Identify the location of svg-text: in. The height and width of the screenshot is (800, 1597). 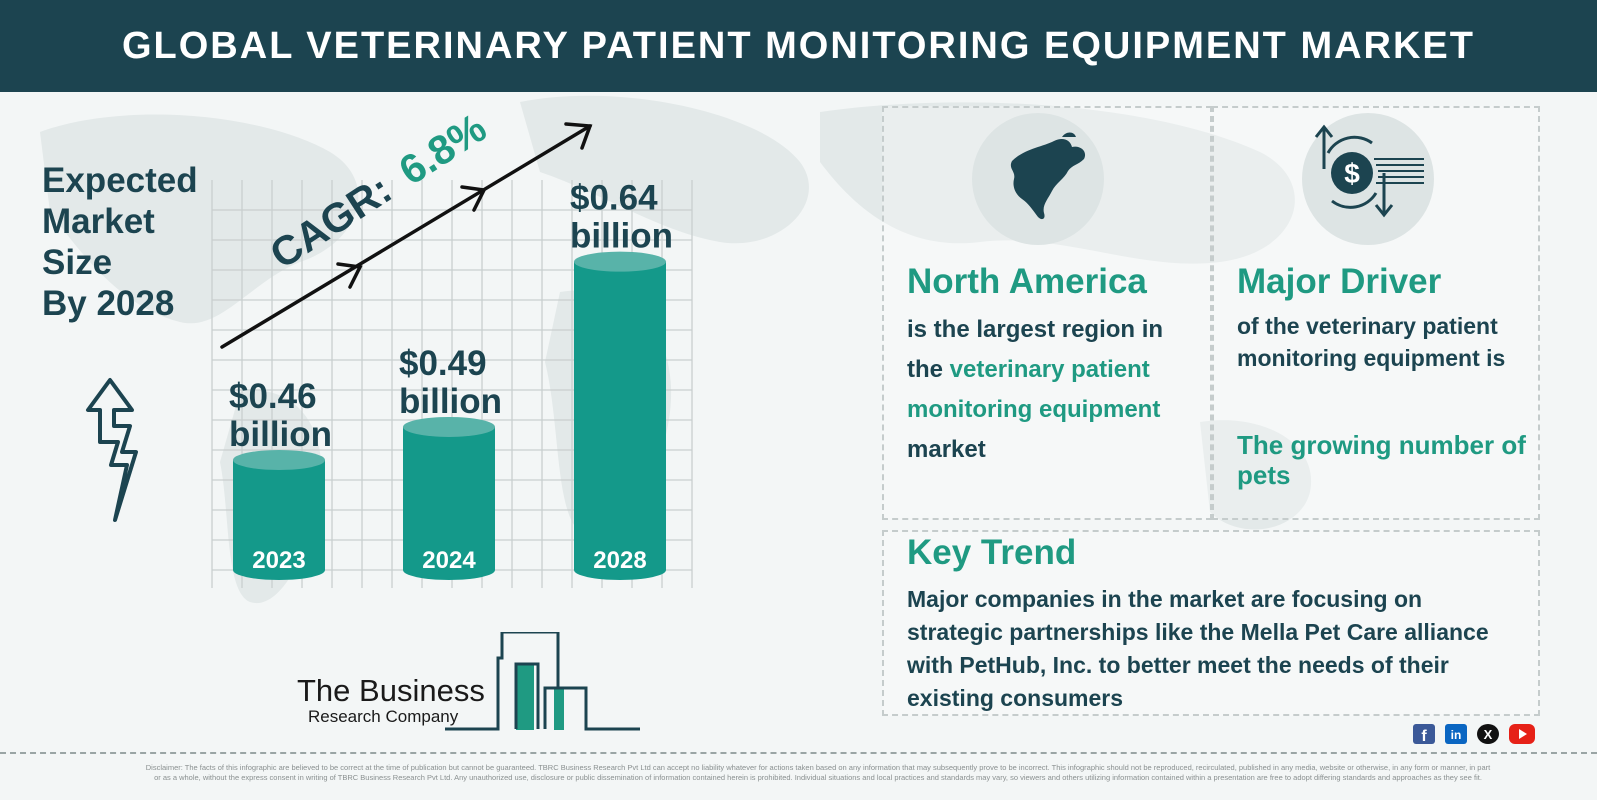
(1456, 735).